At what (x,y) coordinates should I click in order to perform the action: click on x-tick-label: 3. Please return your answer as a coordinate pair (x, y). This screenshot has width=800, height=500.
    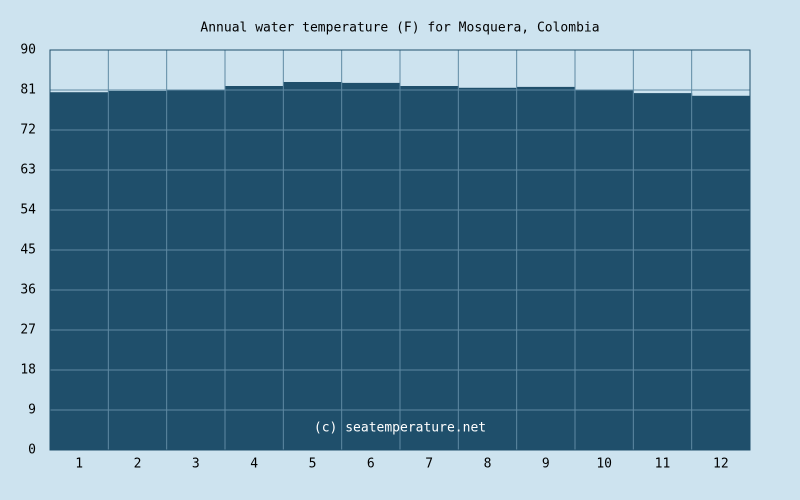
    Looking at the image, I should click on (196, 464).